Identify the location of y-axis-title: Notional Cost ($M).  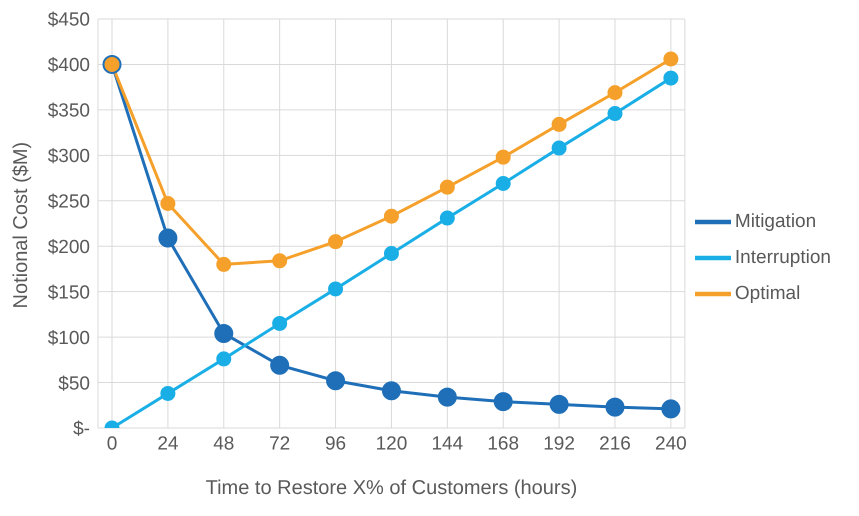
(21, 225).